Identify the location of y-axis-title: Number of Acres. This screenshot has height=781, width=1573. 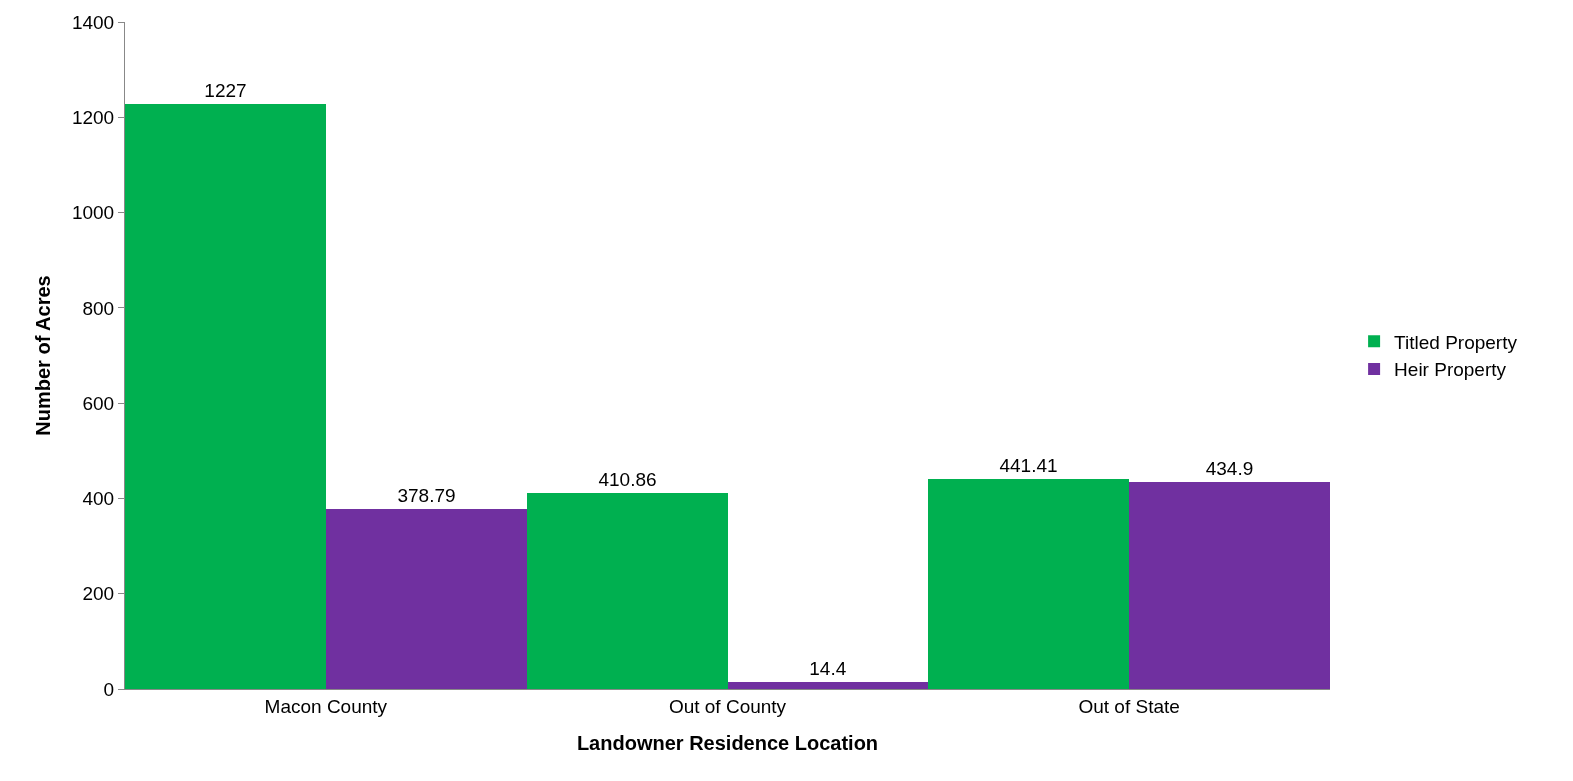
(43, 355).